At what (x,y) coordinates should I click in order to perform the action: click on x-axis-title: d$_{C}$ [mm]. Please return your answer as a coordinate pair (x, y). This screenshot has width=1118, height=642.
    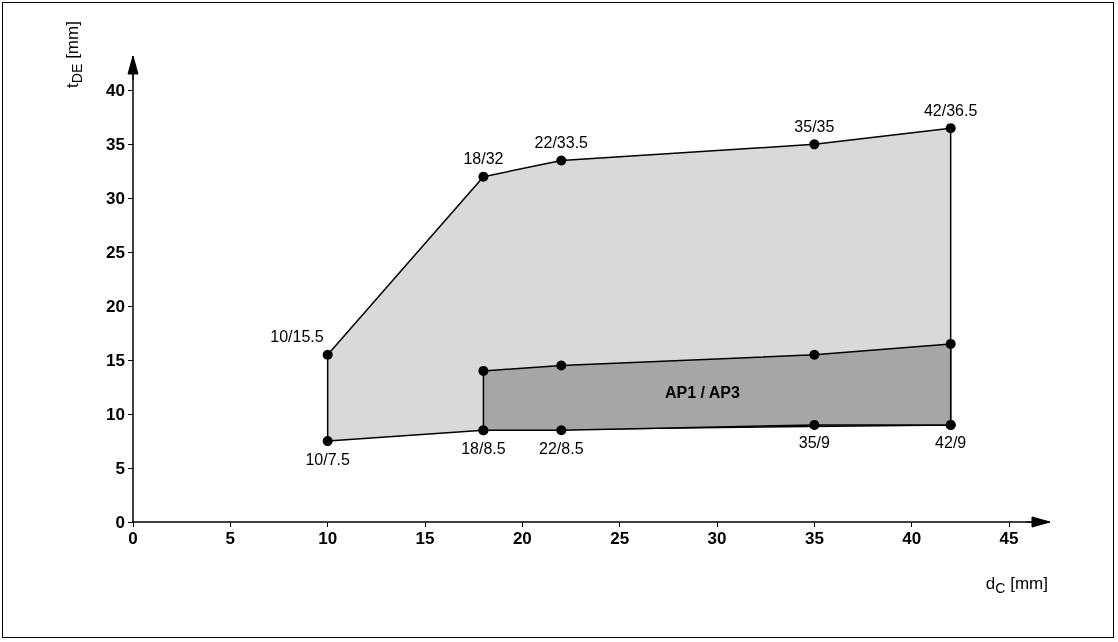
    Looking at the image, I should click on (1016, 585).